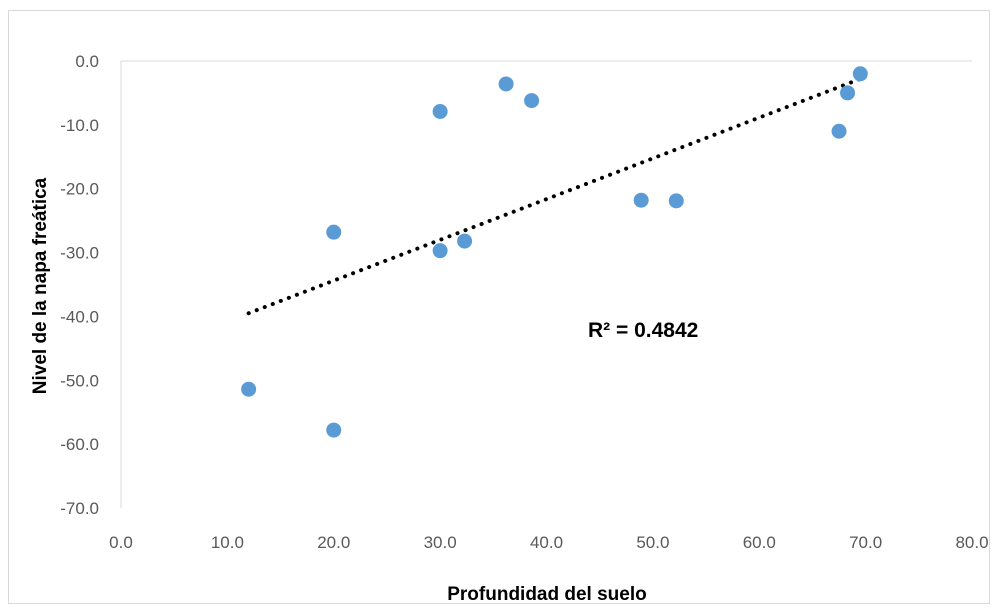 The image size is (998, 608). Describe the element at coordinates (79, 380) in the screenshot. I see `y-tick-label: -50.0` at that location.